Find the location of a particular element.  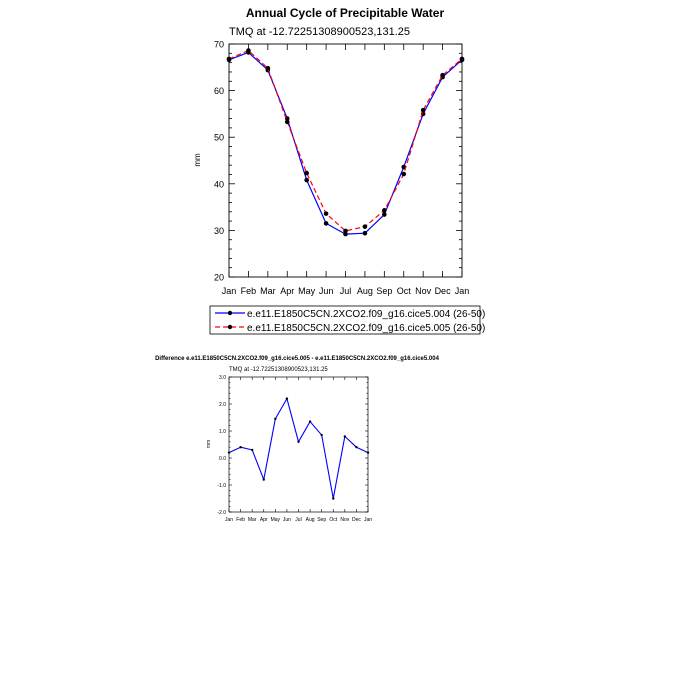

chart-1-subtitle: TMQ at -12.72251308900523,131.25 is located at coordinates (319, 32).